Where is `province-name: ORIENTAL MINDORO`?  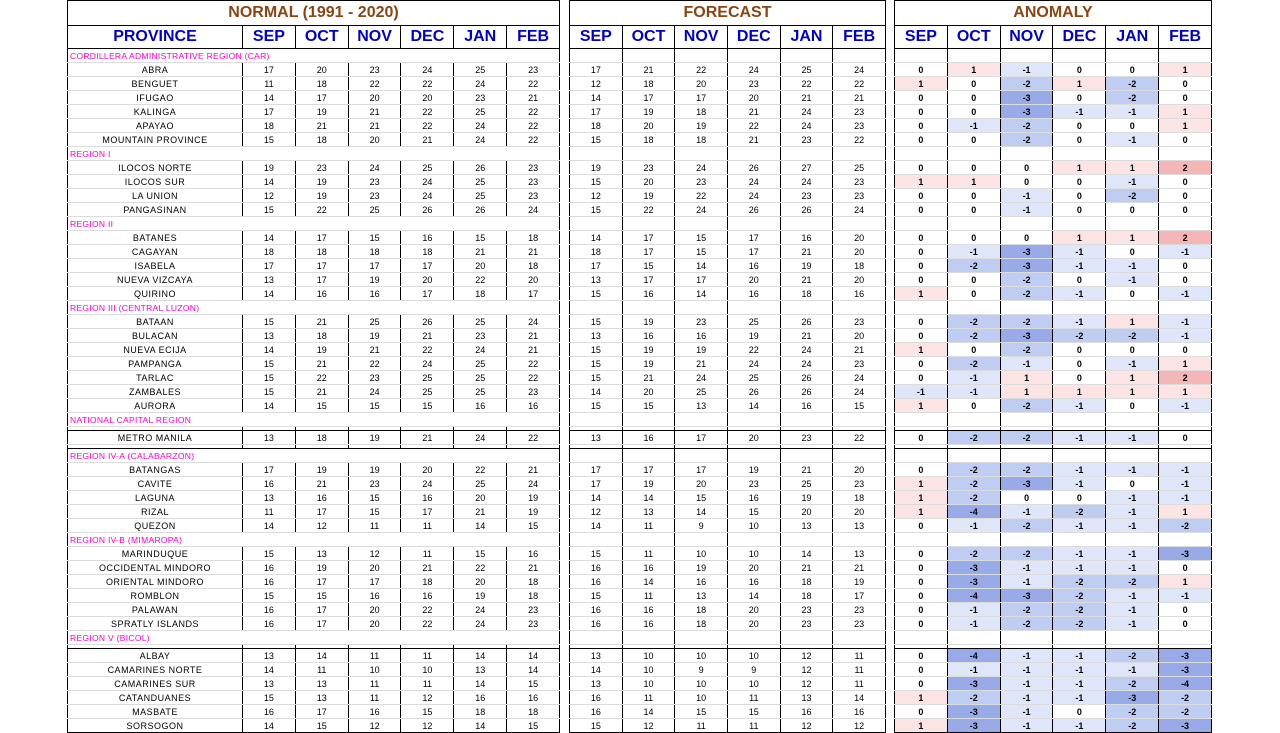 province-name: ORIENTAL MINDORO is located at coordinates (155, 581).